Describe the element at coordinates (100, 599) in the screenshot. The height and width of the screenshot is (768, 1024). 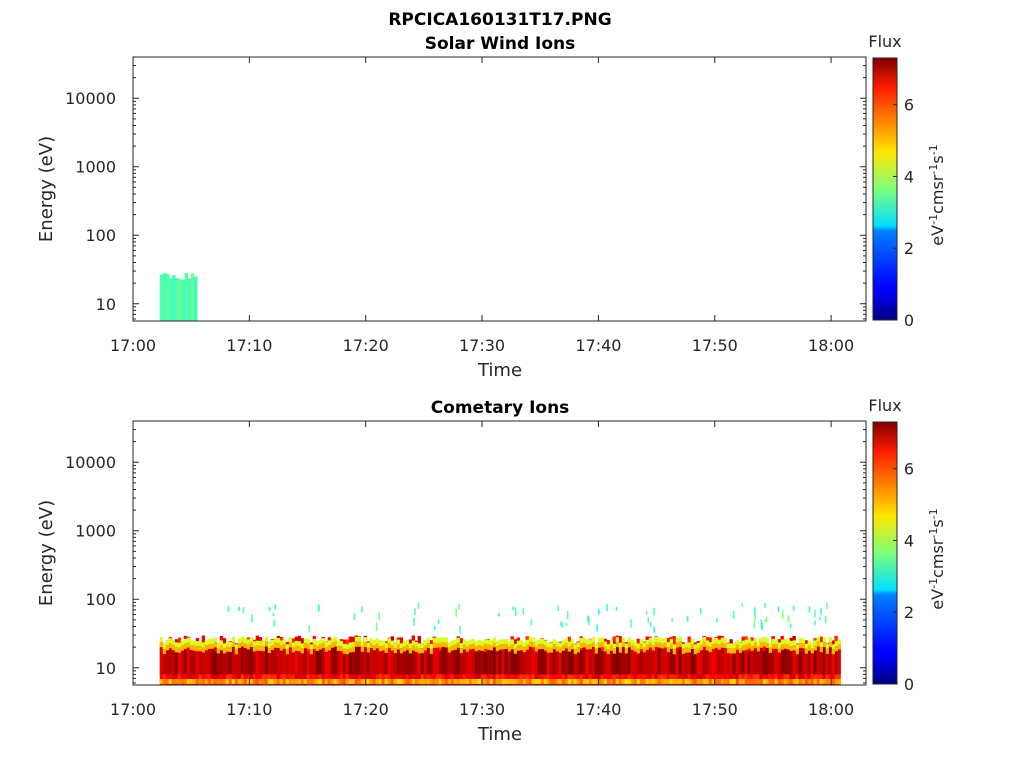
I see `cometary-y-tick-label: 100` at that location.